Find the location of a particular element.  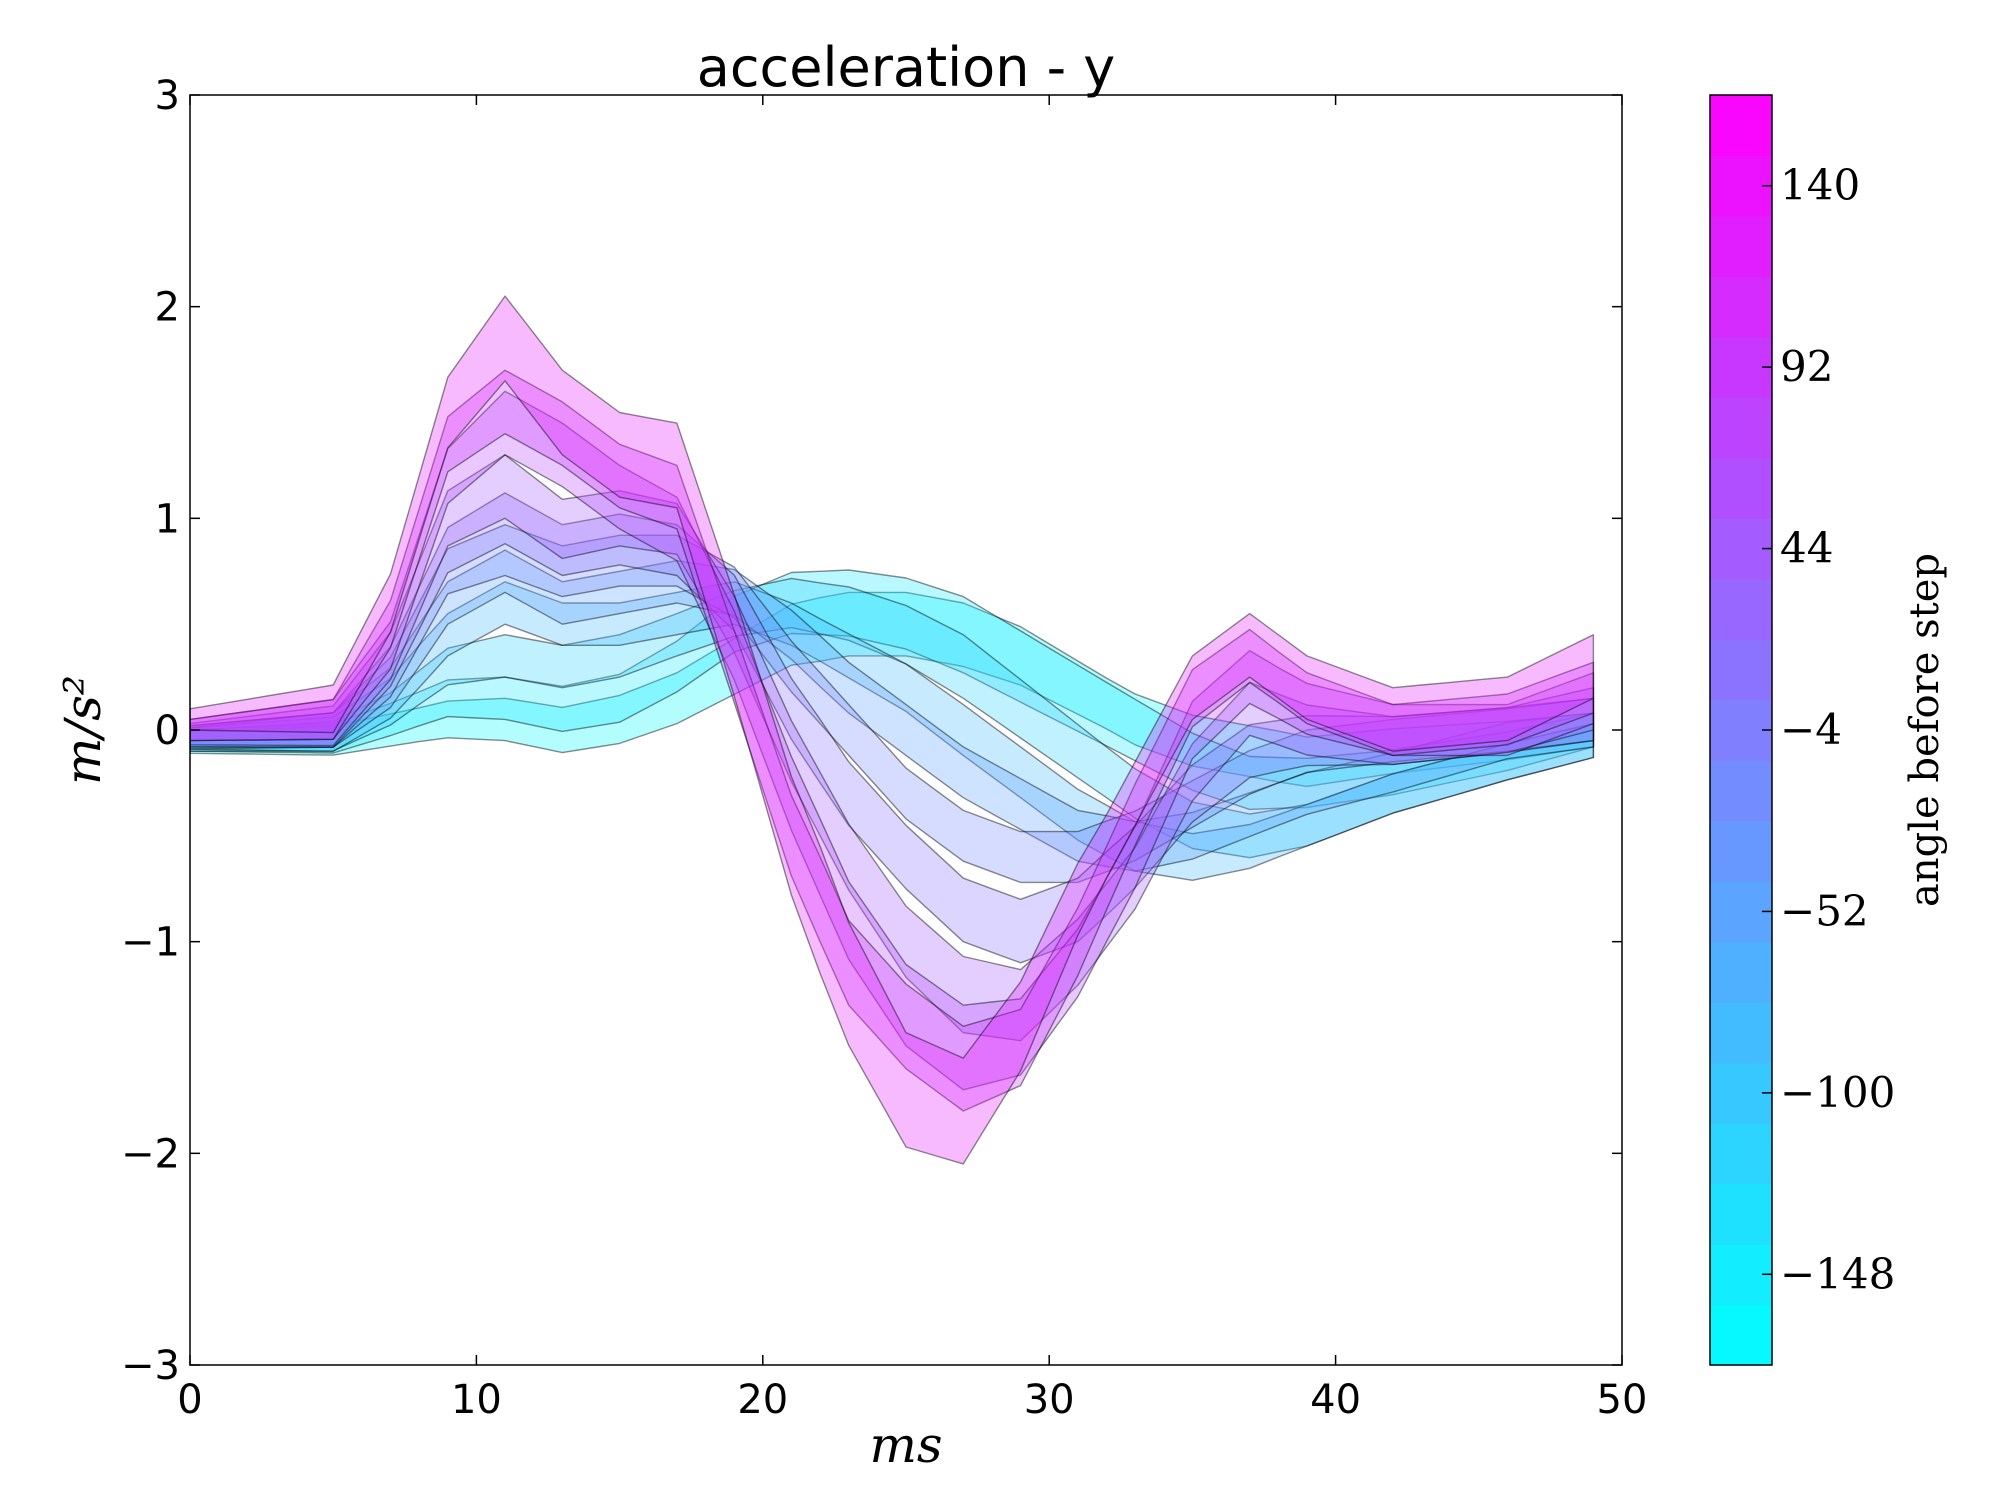

y-tick-label: −1 is located at coordinates (150, 943).